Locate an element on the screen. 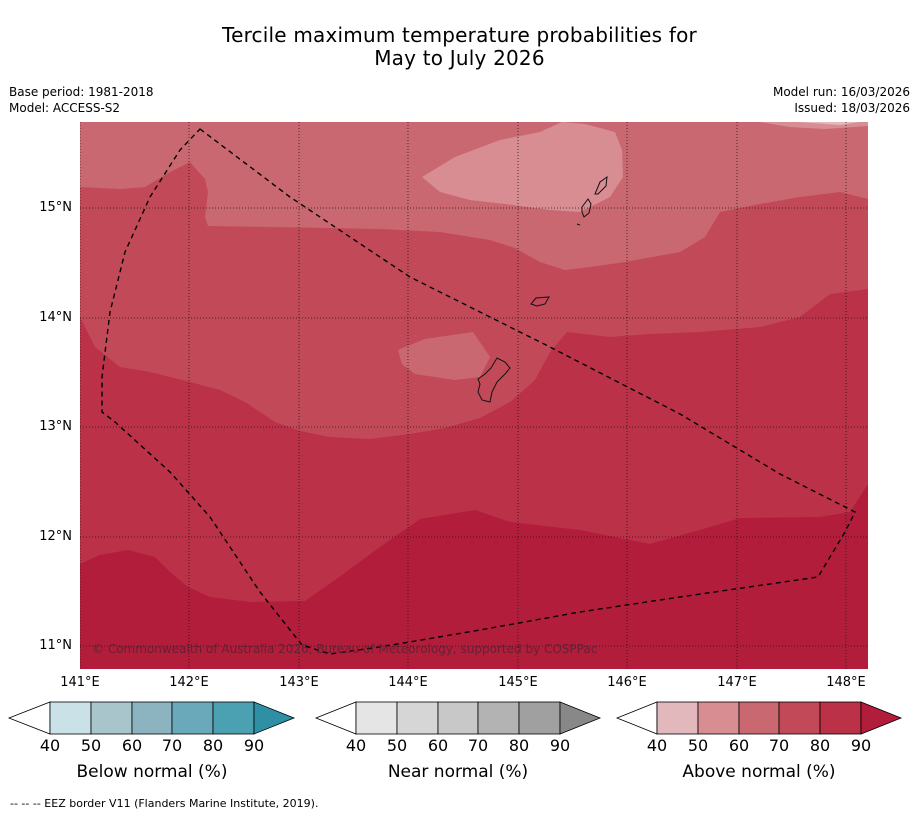 This screenshot has height=816, width=919. island-tinian is located at coordinates (586, 208).